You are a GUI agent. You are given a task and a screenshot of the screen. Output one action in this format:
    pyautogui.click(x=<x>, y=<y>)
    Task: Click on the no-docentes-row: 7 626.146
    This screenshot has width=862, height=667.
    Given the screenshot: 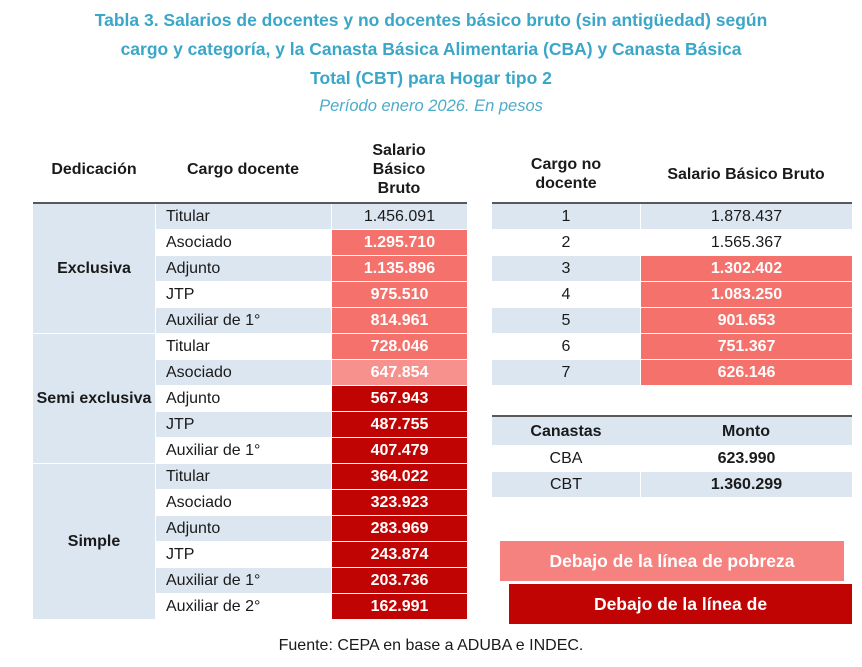 What is the action you would take?
    pyautogui.click(x=672, y=373)
    